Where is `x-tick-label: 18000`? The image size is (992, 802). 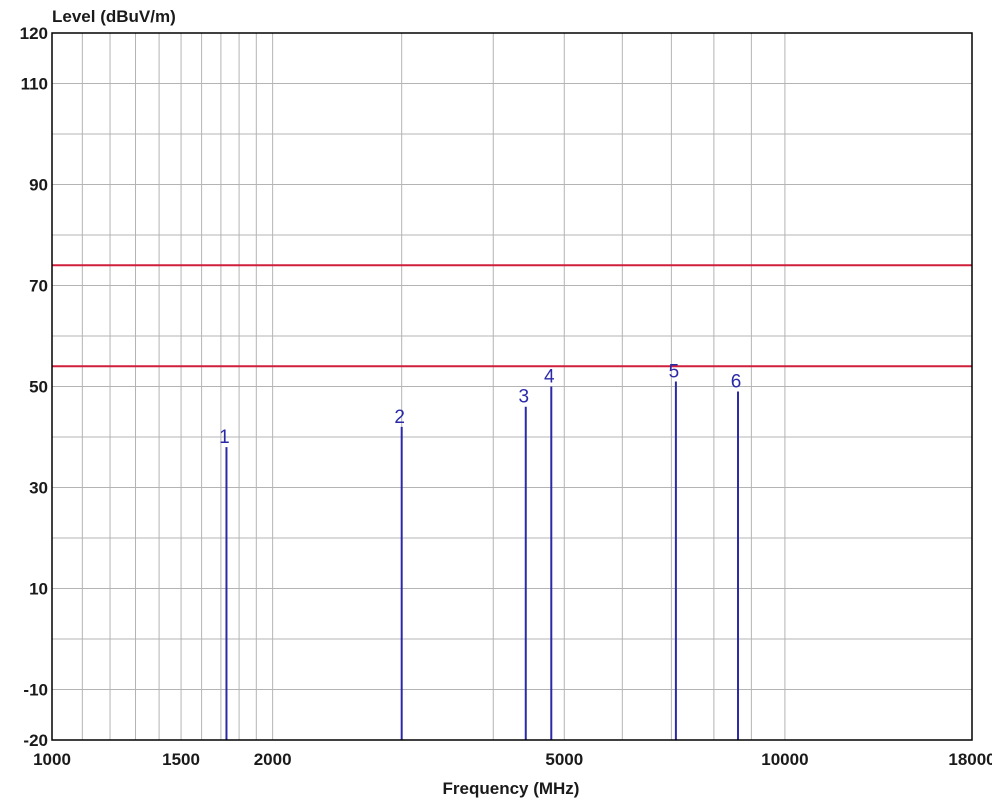 x-tick-label: 18000 is located at coordinates (970, 759).